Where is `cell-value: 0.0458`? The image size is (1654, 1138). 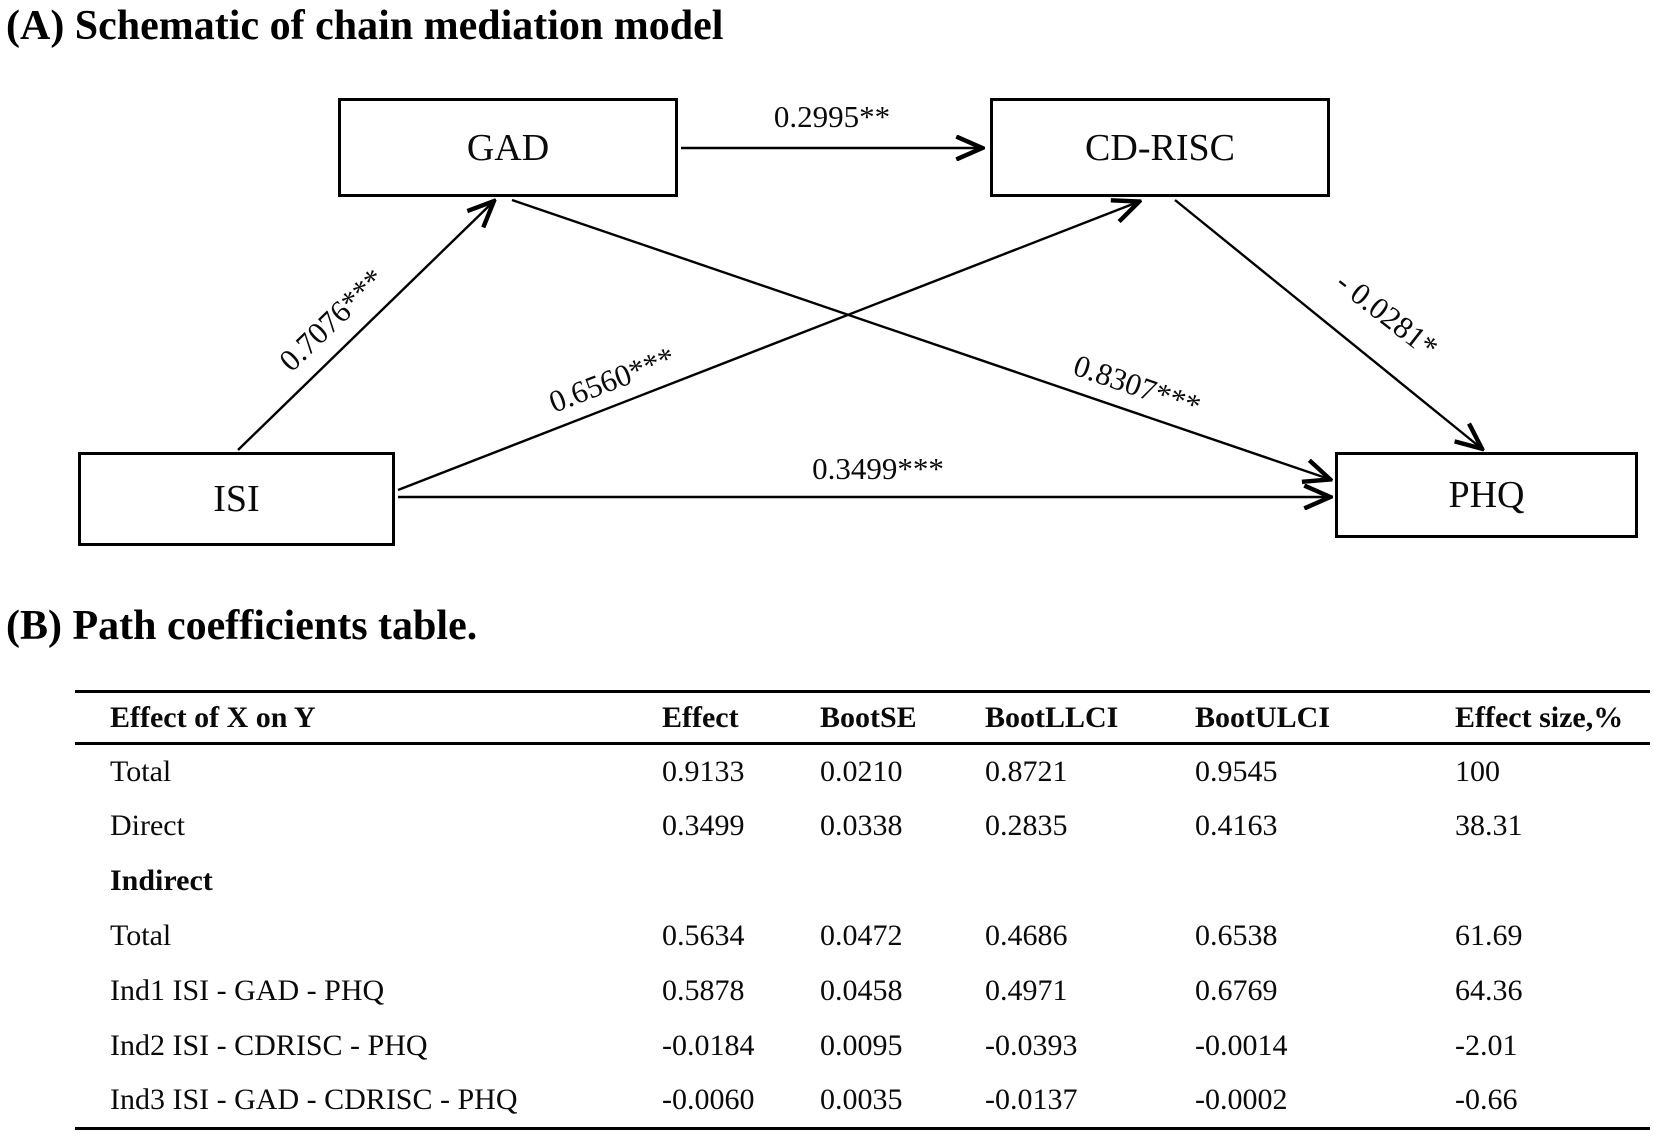 cell-value: 0.0458 is located at coordinates (861, 990).